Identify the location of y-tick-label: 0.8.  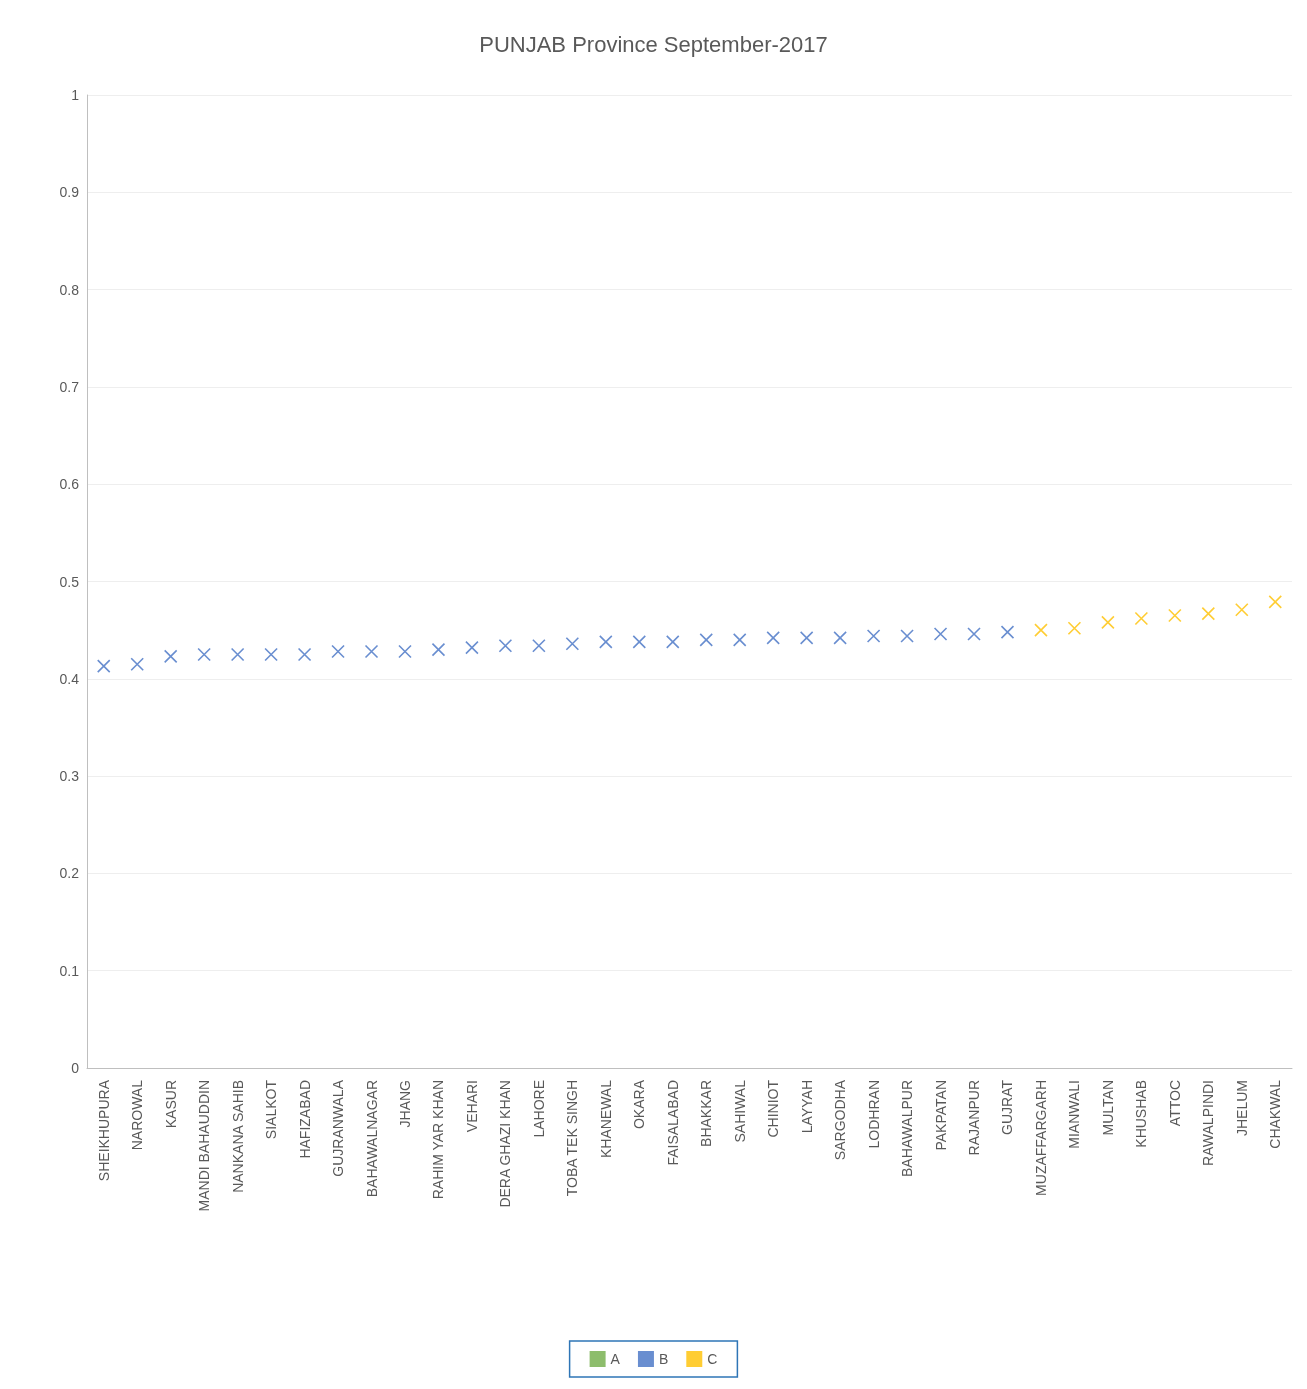
(69, 289).